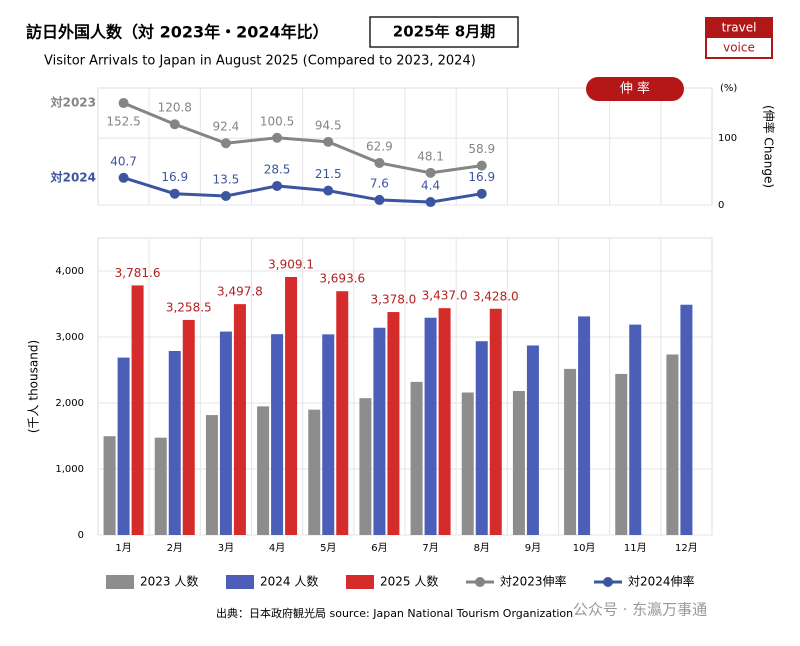 The image size is (800, 646). Describe the element at coordinates (69, 271) in the screenshot. I see `y-tick-label: 4,000` at that location.